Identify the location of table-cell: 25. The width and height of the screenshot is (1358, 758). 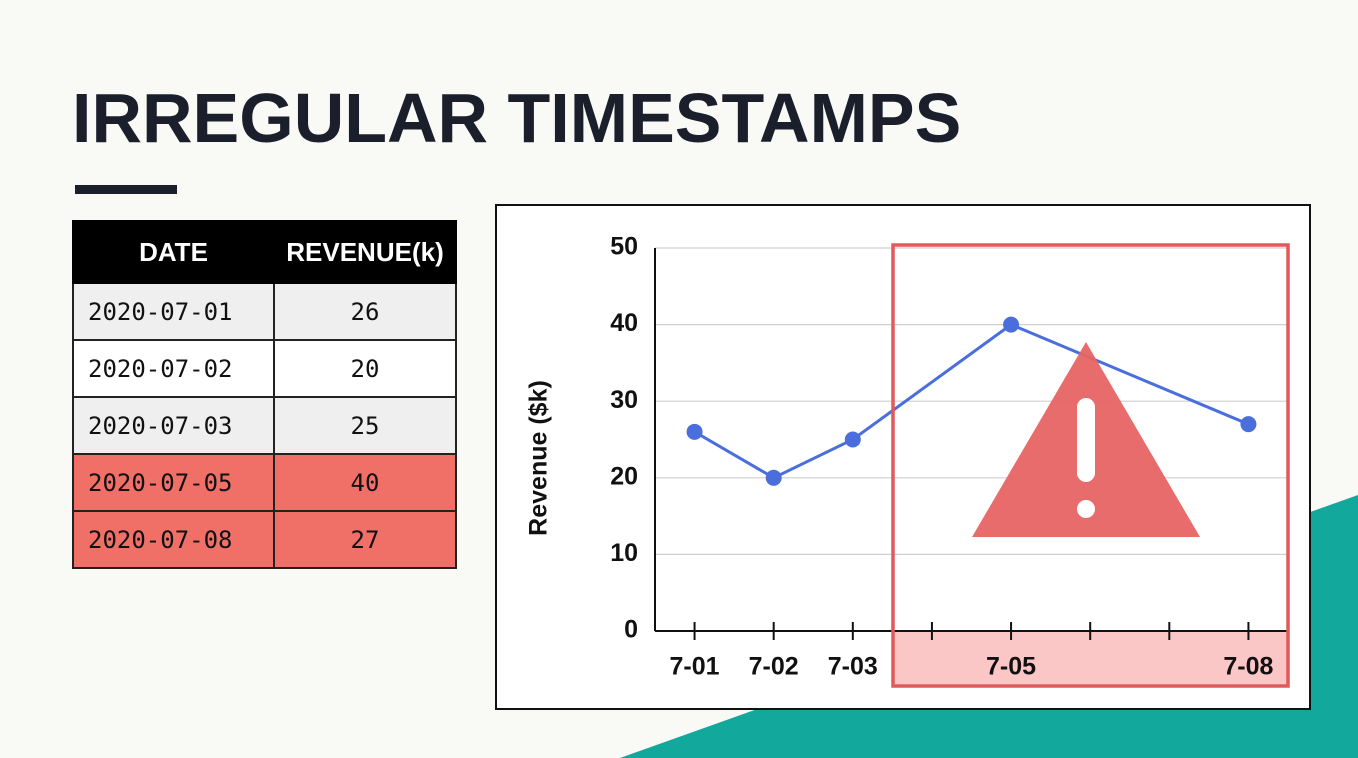
(365, 425).